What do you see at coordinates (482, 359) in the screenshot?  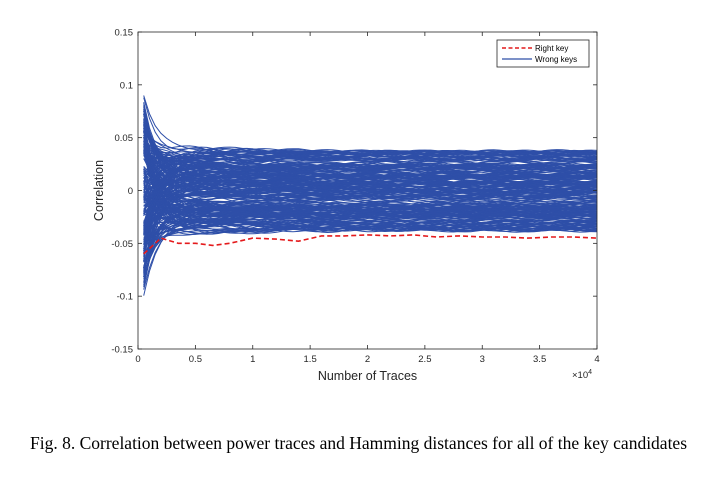 I see `x-tick-label: 3` at bounding box center [482, 359].